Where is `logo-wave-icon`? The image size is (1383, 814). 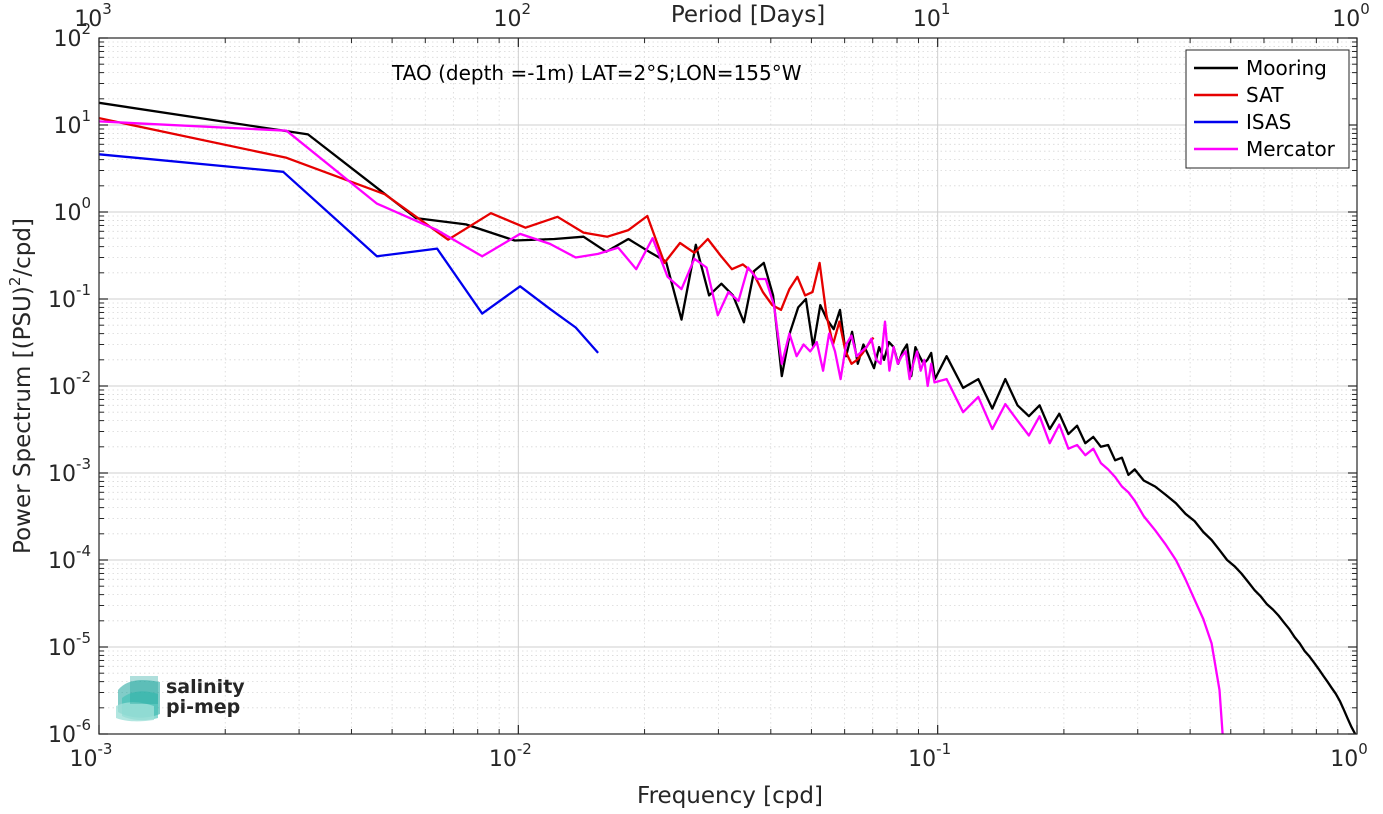
logo-wave-icon is located at coordinates (138, 699).